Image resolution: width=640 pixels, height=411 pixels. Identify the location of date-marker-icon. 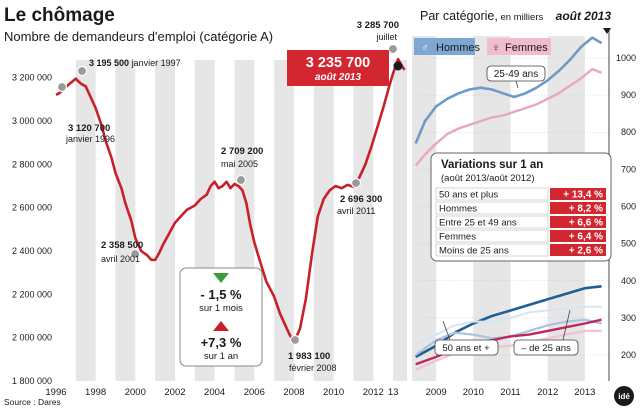
(607, 31).